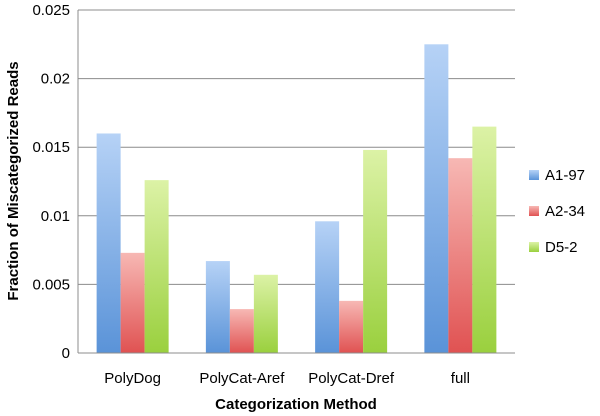 Image resolution: width=600 pixels, height=416 pixels. I want to click on x-axis-title: Categorization Method, so click(296, 404).